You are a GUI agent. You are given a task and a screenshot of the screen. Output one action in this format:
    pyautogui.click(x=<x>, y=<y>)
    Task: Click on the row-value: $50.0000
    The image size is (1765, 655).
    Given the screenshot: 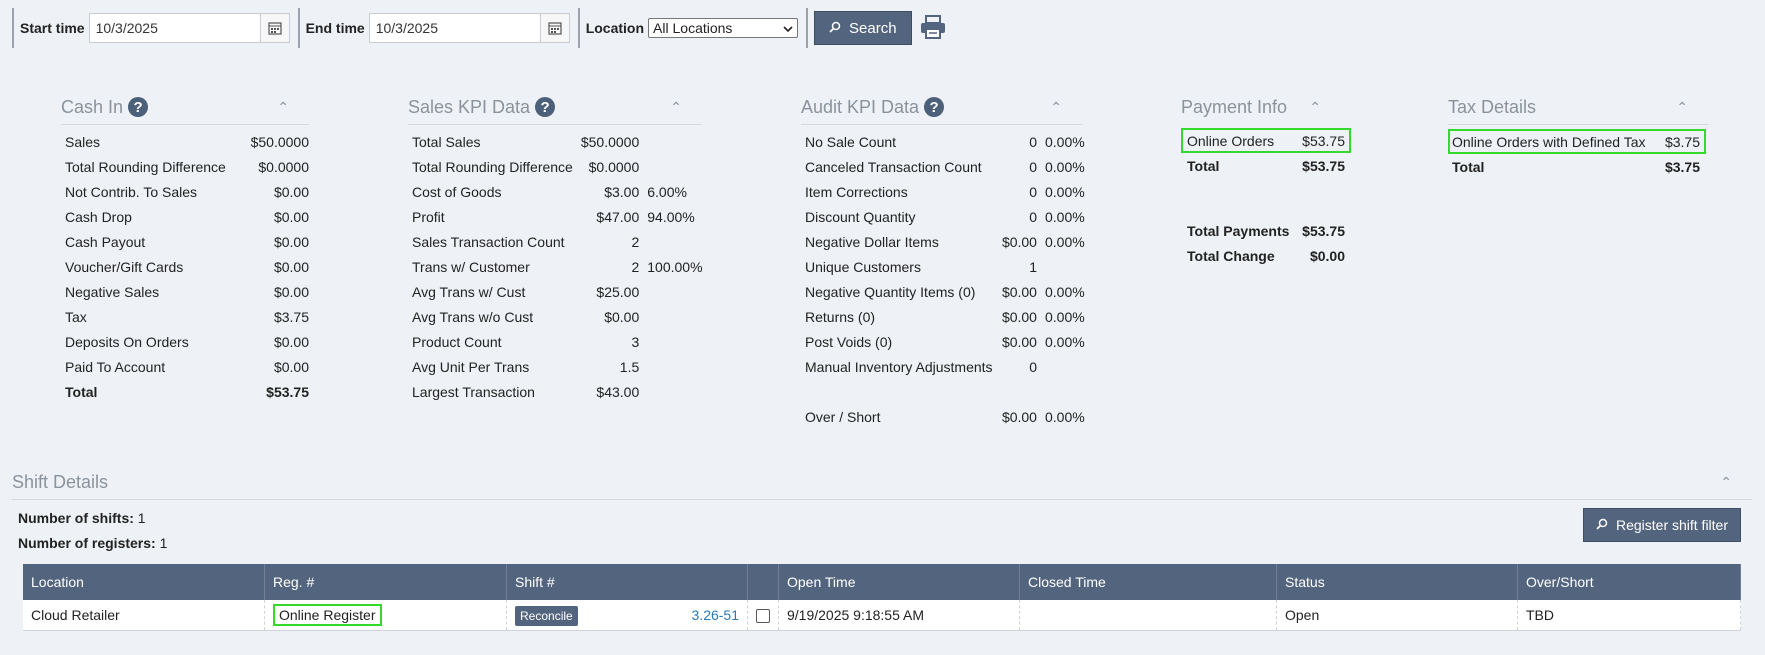 What is the action you would take?
    pyautogui.click(x=279, y=141)
    